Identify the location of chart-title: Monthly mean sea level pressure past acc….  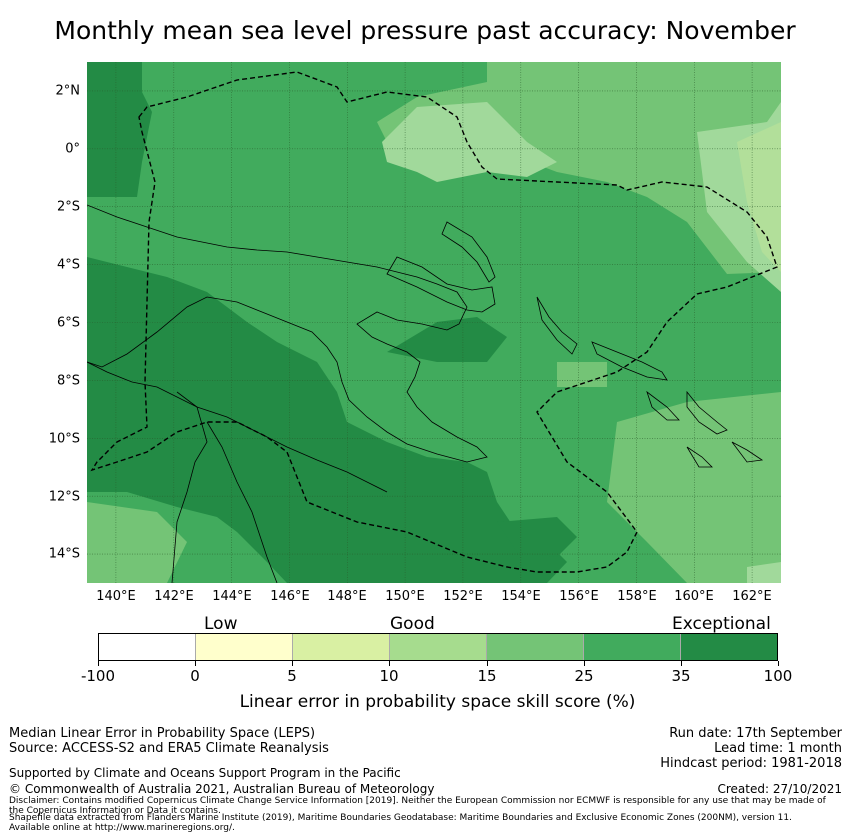
(425, 30).